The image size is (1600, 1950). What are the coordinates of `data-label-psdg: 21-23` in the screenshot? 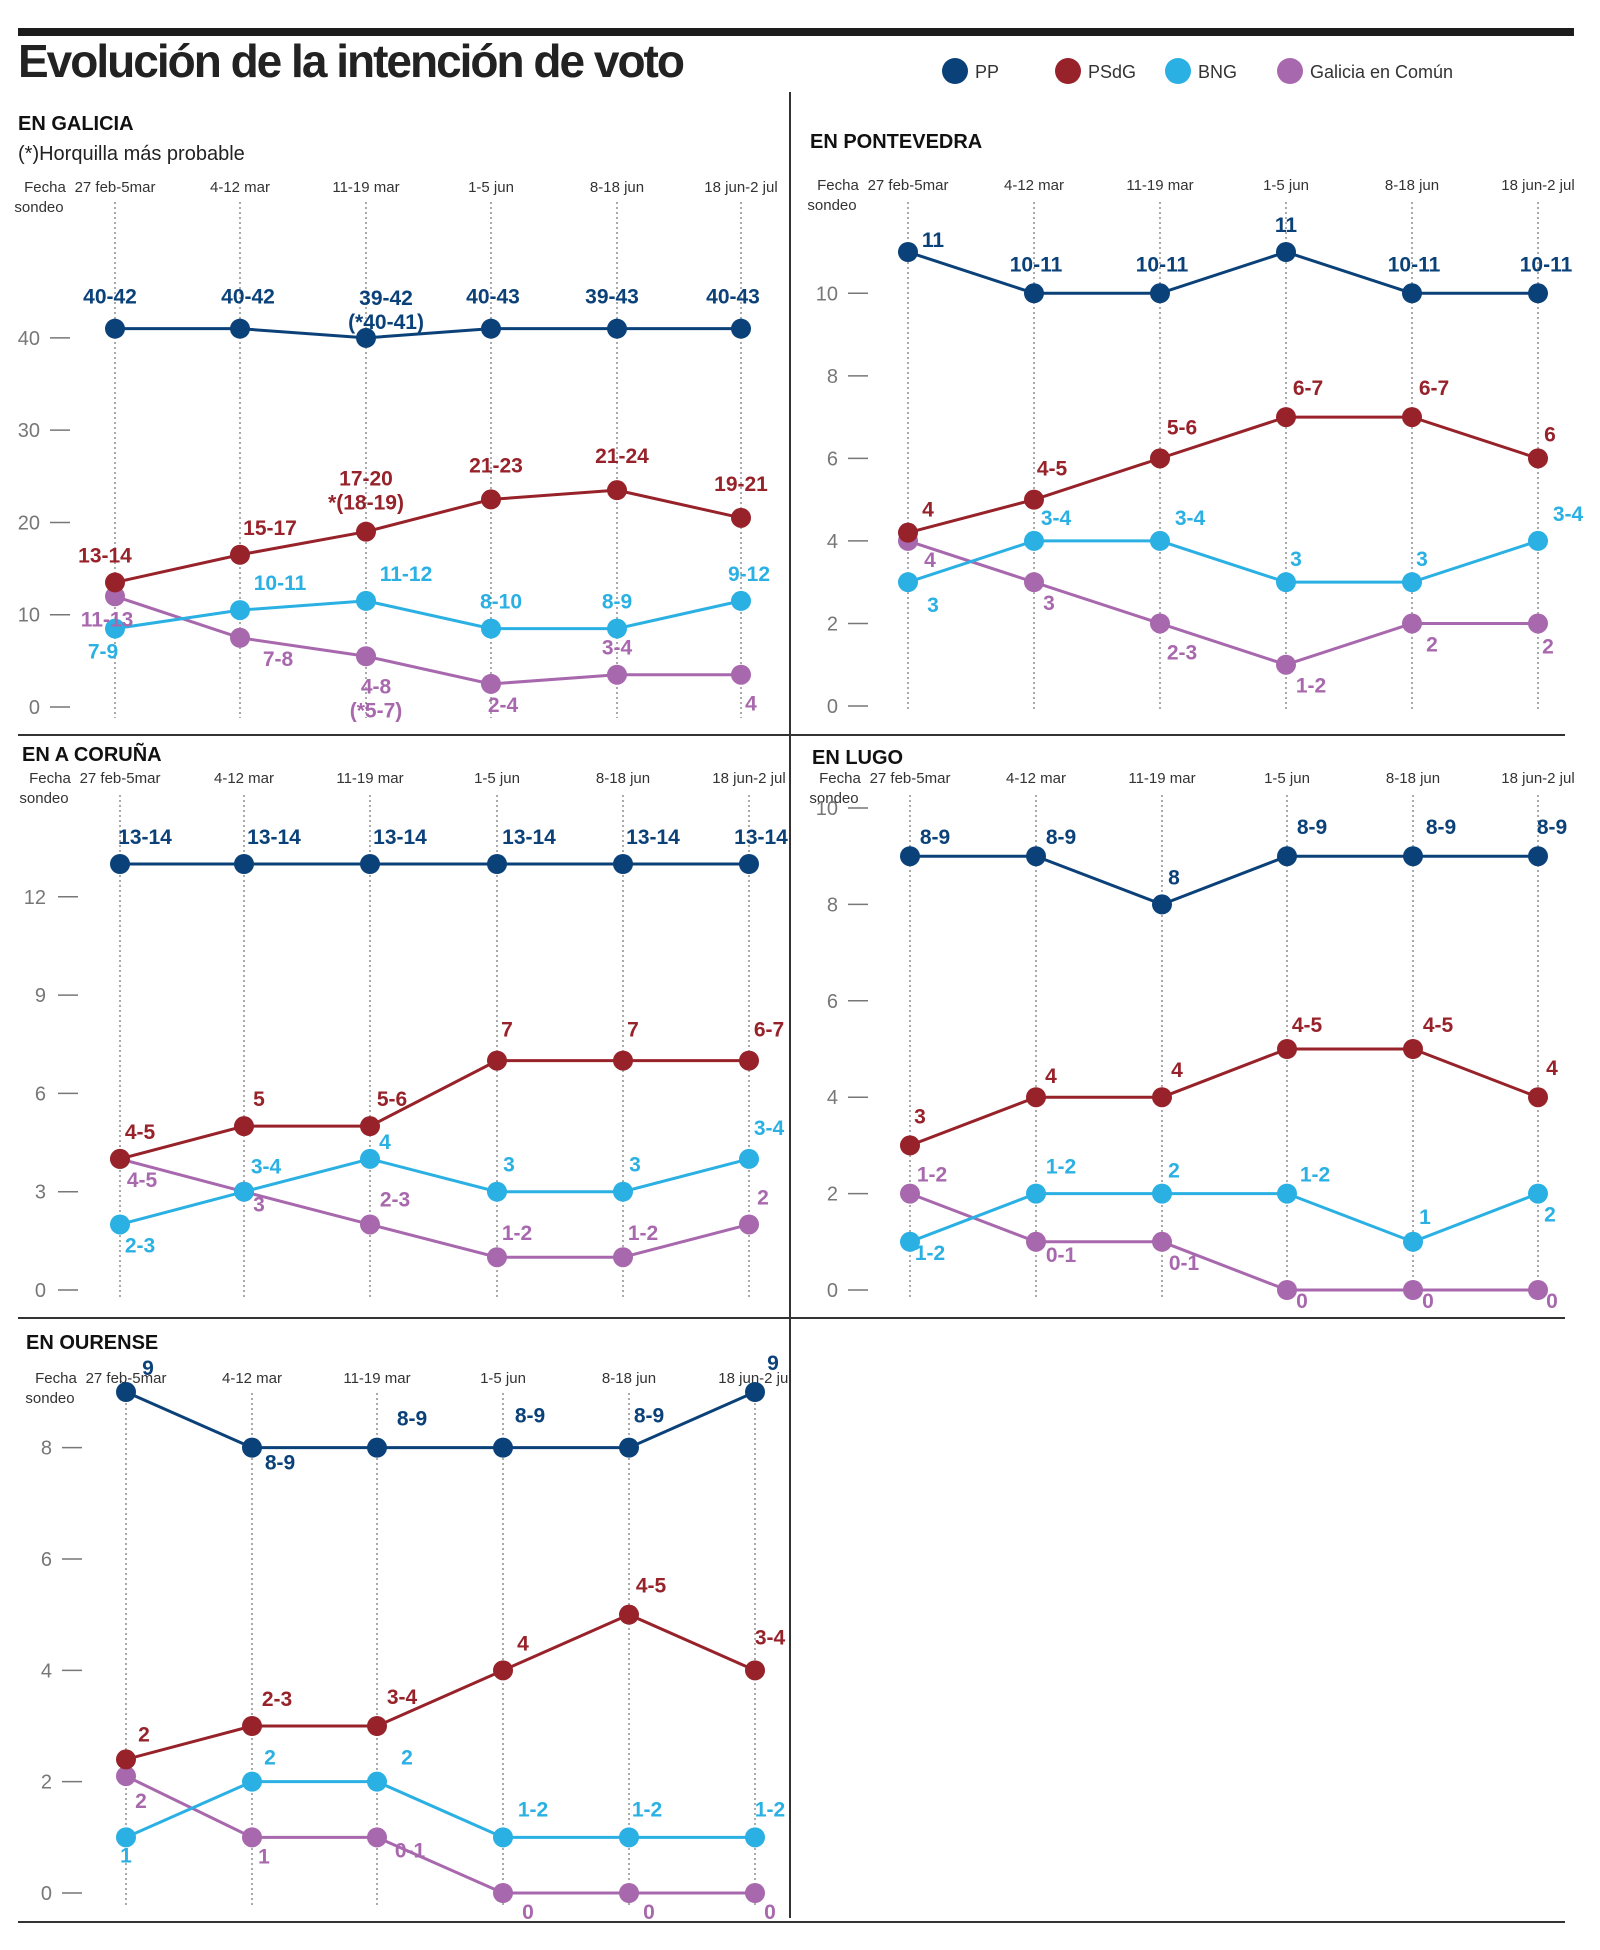 It's located at (496, 465).